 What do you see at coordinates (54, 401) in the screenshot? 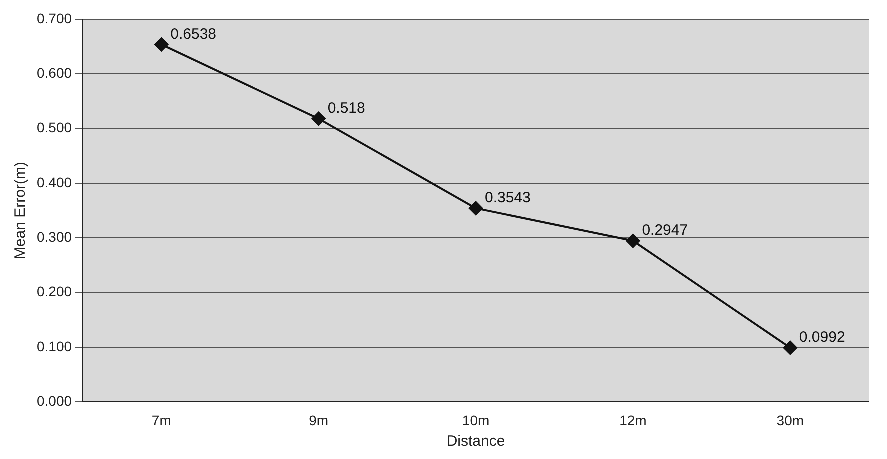
I see `y-tick-label: 0.000` at bounding box center [54, 401].